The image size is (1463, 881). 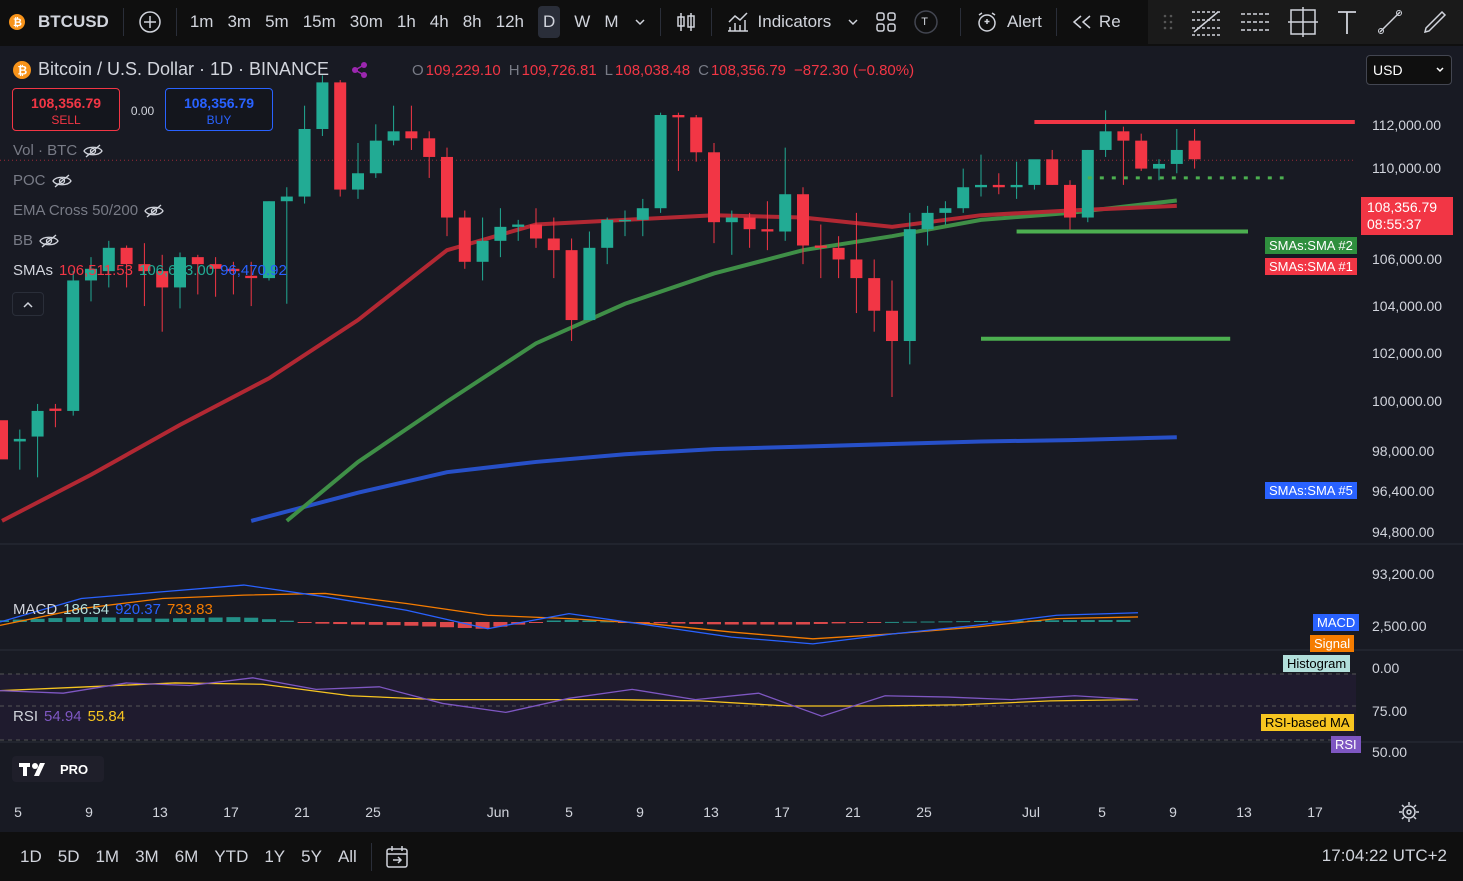 I want to click on interval-label: 5m, so click(x=277, y=21).